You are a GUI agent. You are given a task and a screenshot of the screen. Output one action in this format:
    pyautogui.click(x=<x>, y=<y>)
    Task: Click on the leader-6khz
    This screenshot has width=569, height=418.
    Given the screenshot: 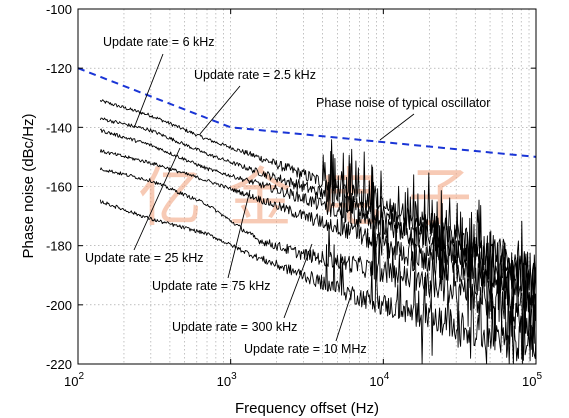 What is the action you would take?
    pyautogui.click(x=148, y=91)
    